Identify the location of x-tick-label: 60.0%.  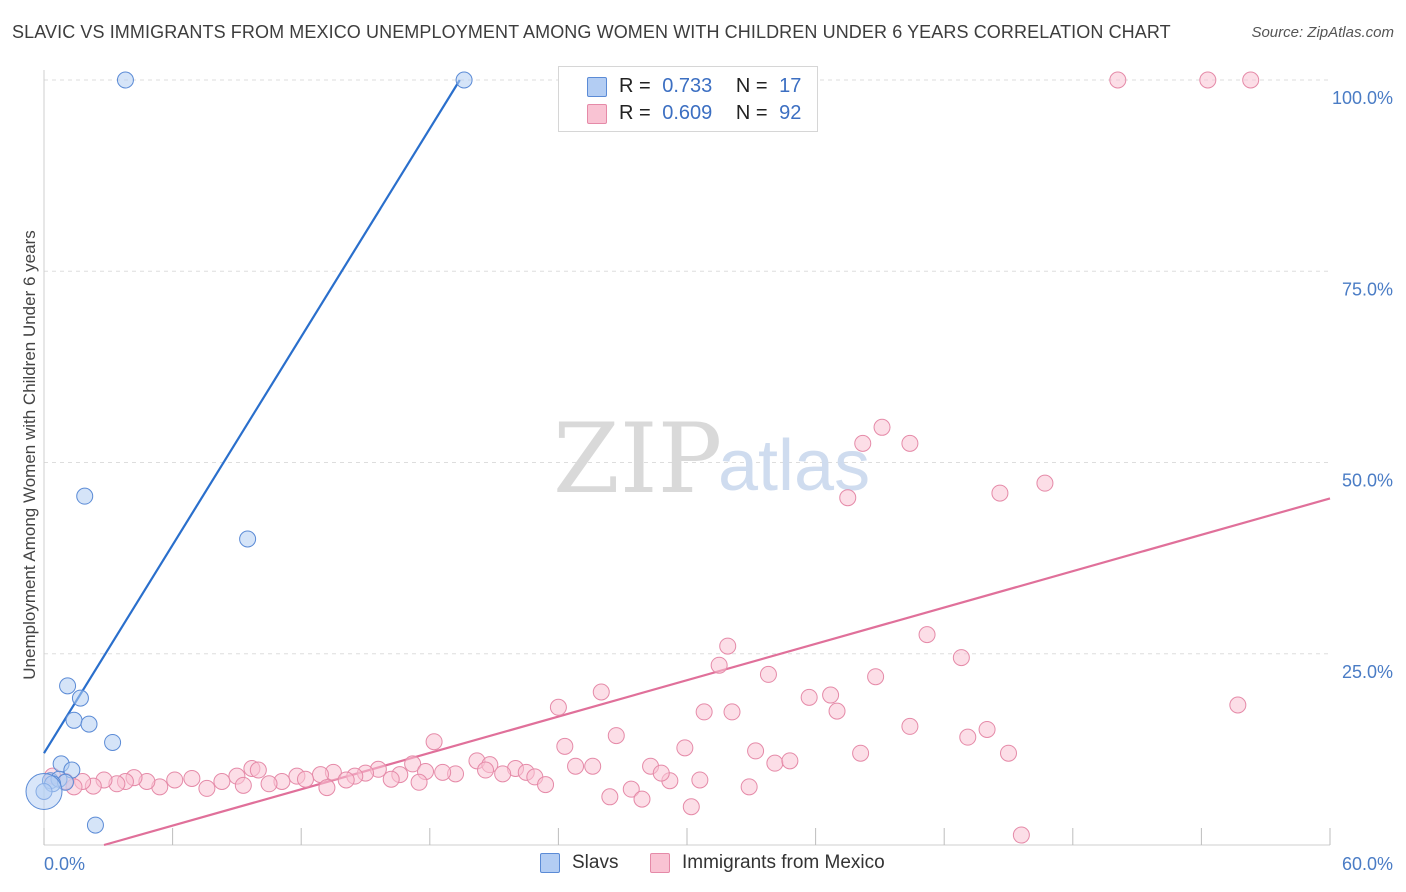
(1367, 864).